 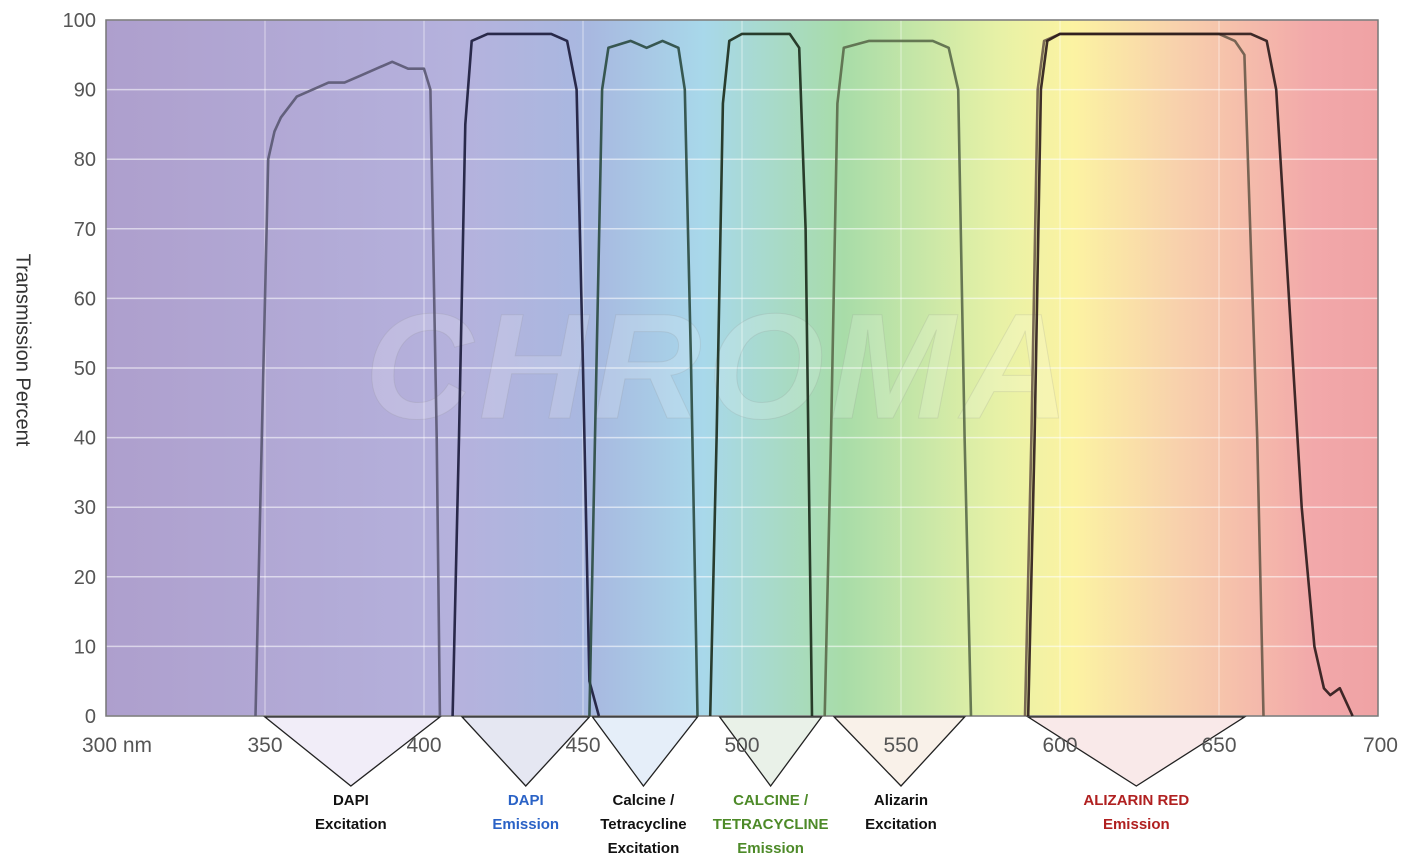 What do you see at coordinates (85, 578) in the screenshot?
I see `y-tick-label: 20` at bounding box center [85, 578].